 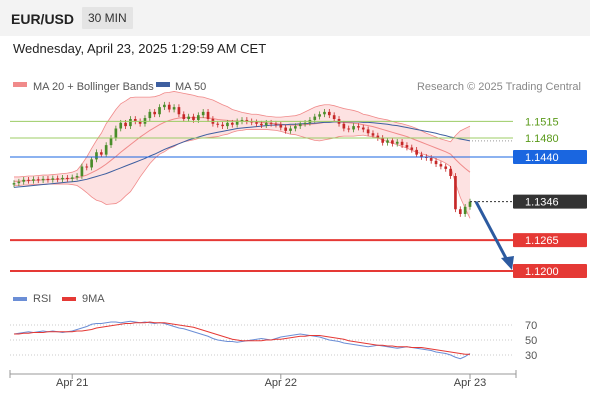 What do you see at coordinates (190, 87) in the screenshot?
I see `legend-ma50-label: MA 50` at bounding box center [190, 87].